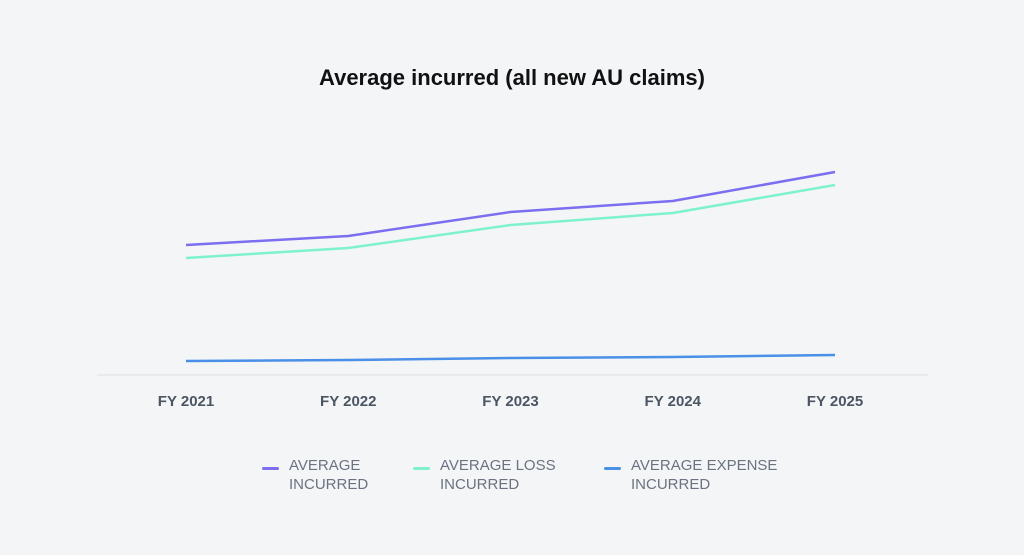  I want to click on legend-label: AVERAGE LOSS INCURRED, so click(498, 475).